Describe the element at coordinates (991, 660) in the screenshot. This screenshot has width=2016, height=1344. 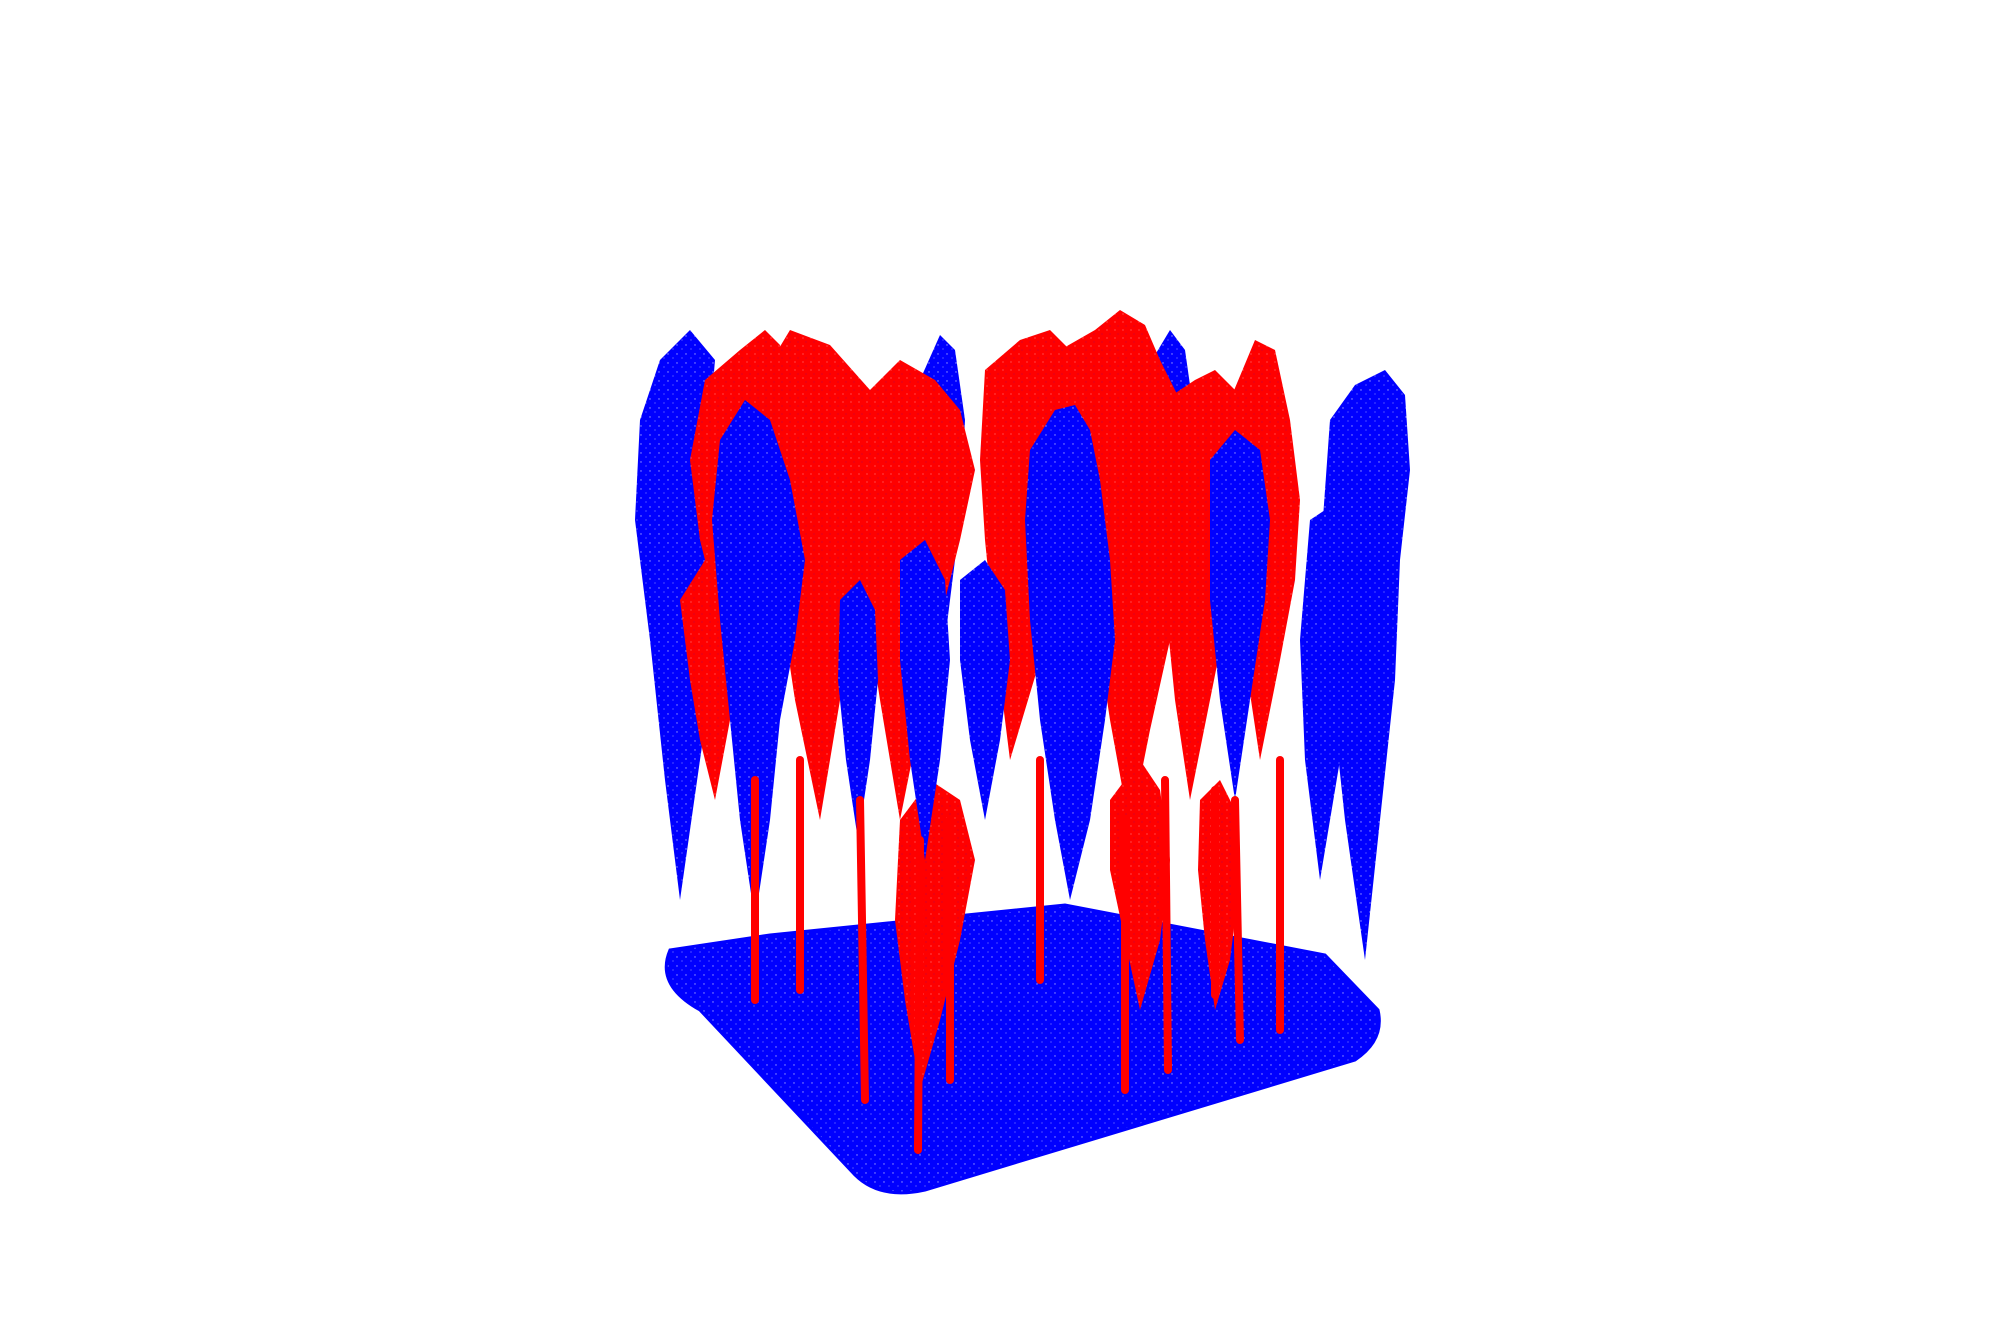
I see `blue-tree-crowns-front` at that location.